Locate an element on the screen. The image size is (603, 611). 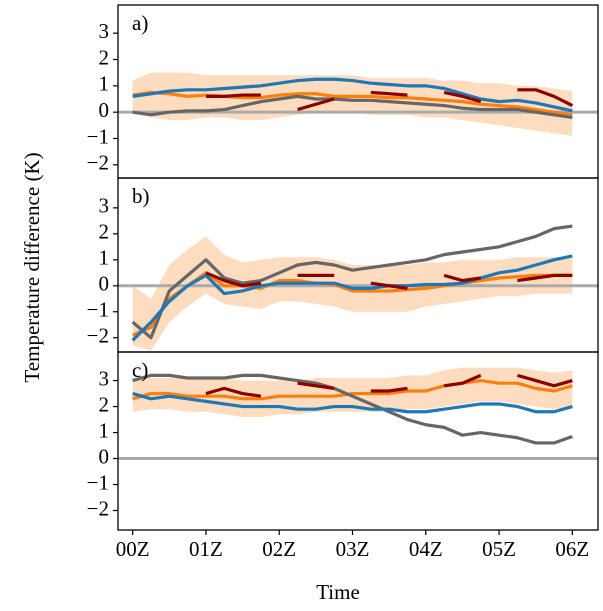
x-tick-label: 05Z is located at coordinates (499, 549).